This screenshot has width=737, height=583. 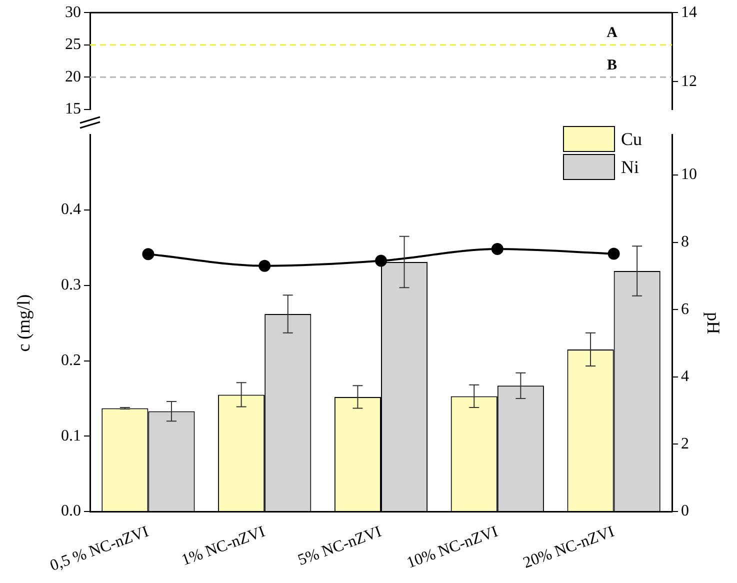 I want to click on ref-line-label: B, so click(x=612, y=66).